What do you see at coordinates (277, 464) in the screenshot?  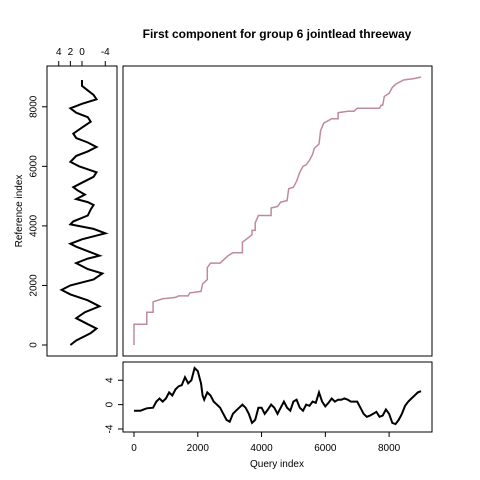 I see `x-axis-label: Query index` at bounding box center [277, 464].